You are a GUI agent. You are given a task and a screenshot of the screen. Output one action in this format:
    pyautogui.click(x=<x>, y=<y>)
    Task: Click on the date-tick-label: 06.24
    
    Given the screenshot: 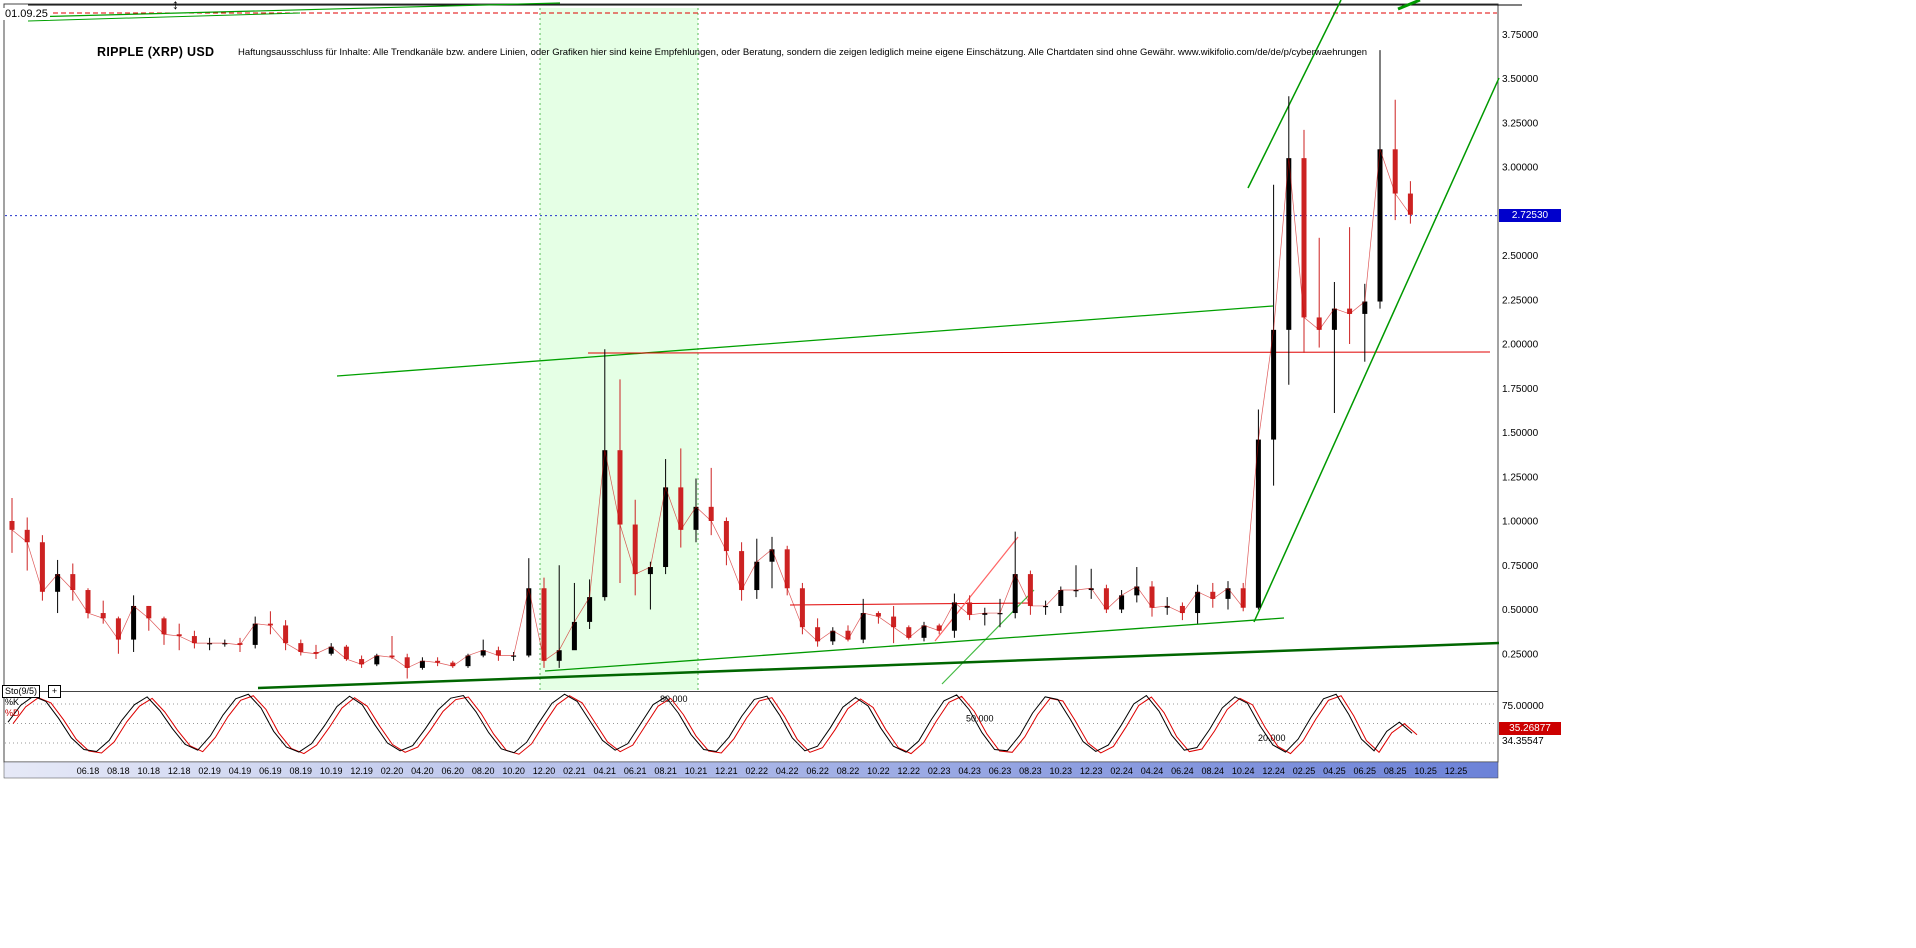 What is the action you would take?
    pyautogui.click(x=1182, y=771)
    